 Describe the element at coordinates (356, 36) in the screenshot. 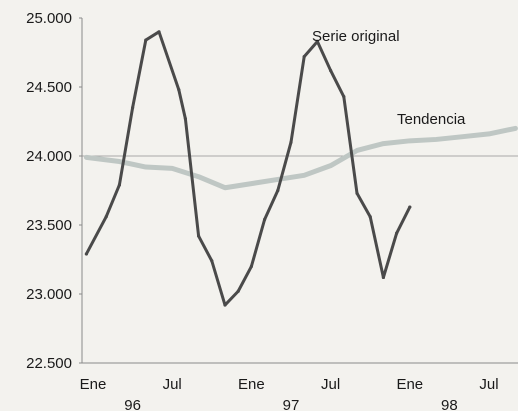

I see `series-label-serie-original: Serie original` at that location.